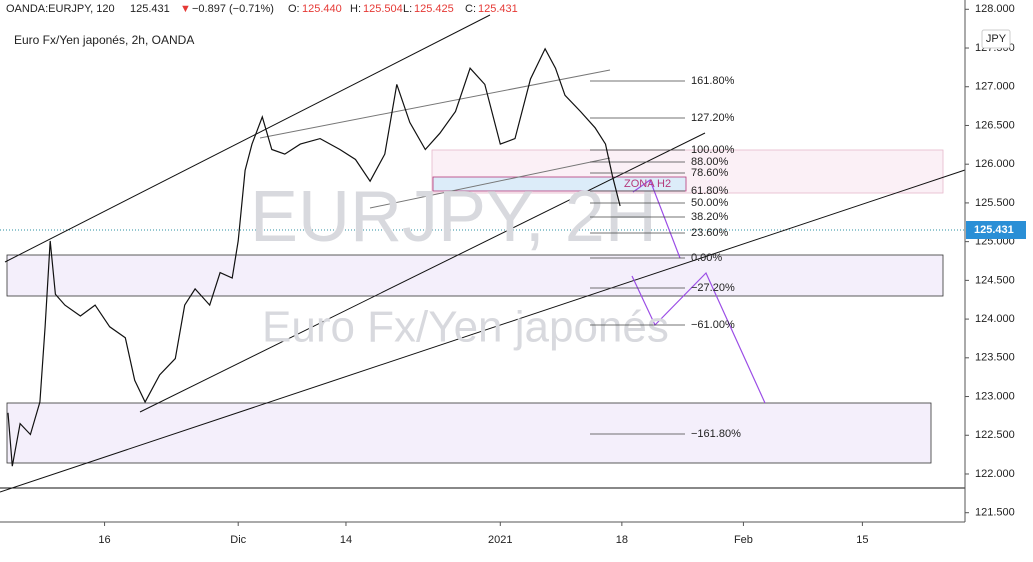  Describe the element at coordinates (995, 513) in the screenshot. I see `y-tick-label: 121.500` at that location.